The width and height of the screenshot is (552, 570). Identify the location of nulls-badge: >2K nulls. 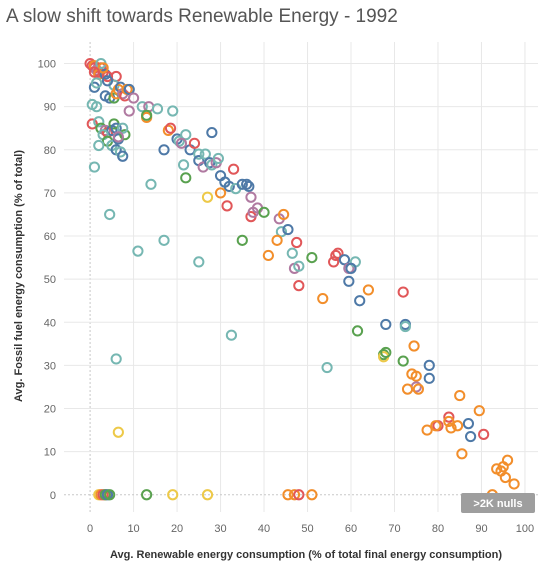
(498, 503).